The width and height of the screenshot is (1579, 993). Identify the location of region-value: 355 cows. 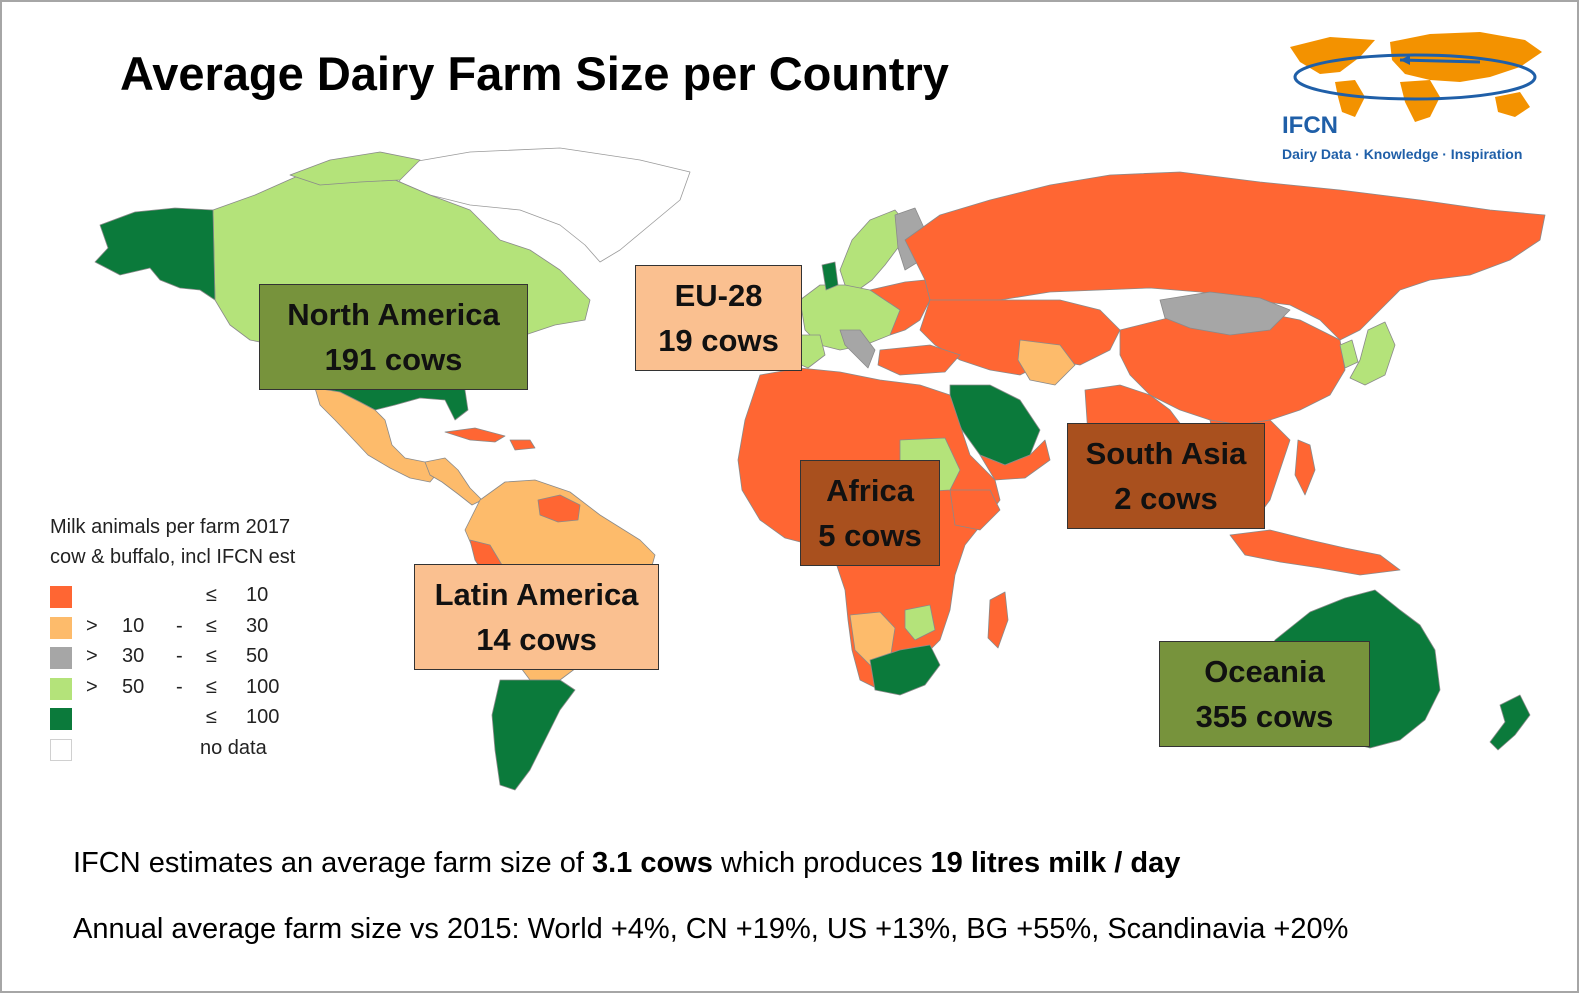
(1264, 716).